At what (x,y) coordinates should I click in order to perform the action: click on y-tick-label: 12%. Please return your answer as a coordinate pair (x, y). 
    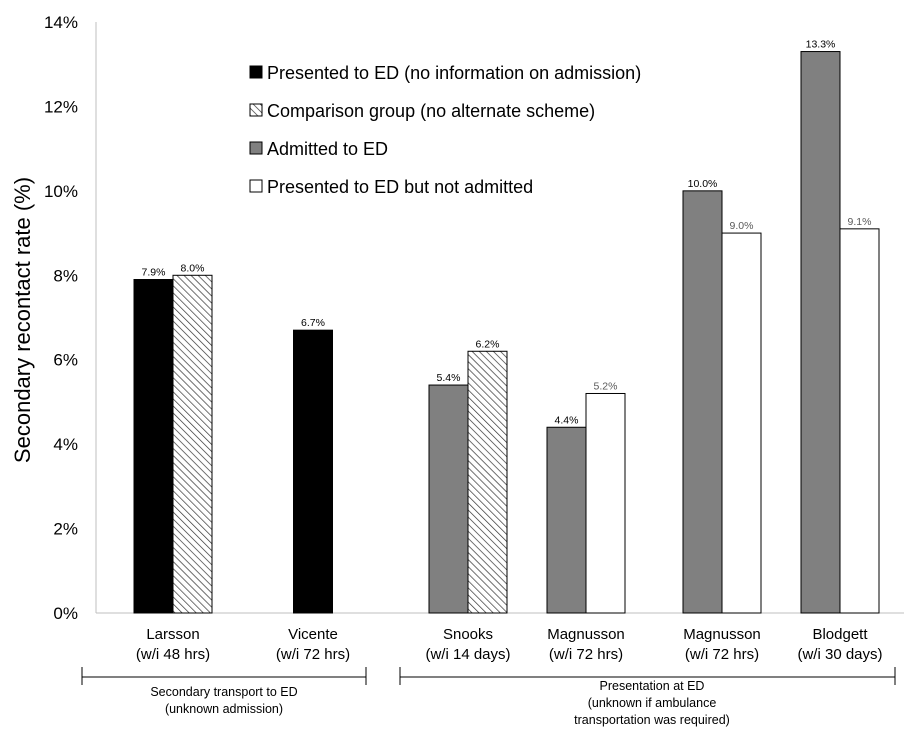
    Looking at the image, I should click on (61, 106).